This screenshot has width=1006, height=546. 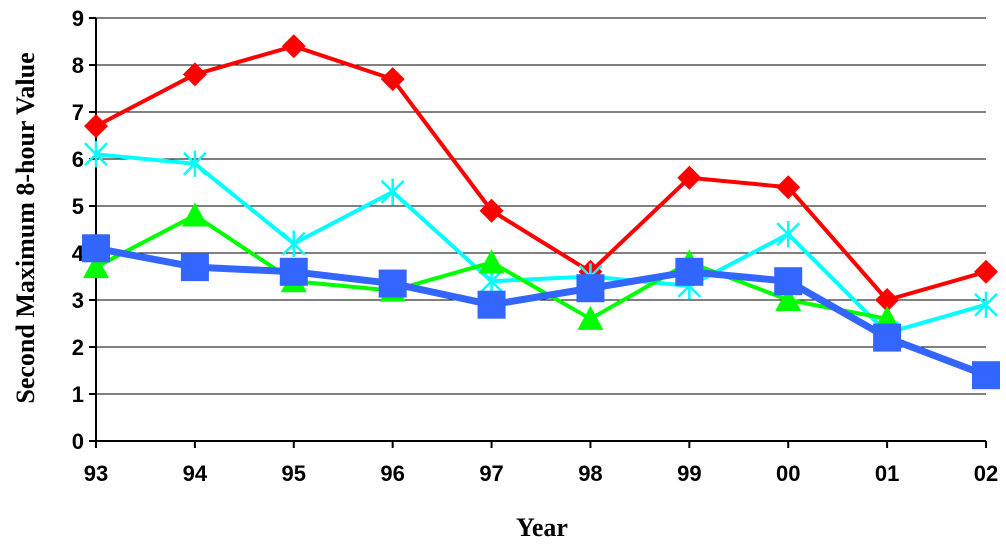 What do you see at coordinates (25, 227) in the screenshot?
I see `y-axis-title: Second Maximum 8-hour Value` at bounding box center [25, 227].